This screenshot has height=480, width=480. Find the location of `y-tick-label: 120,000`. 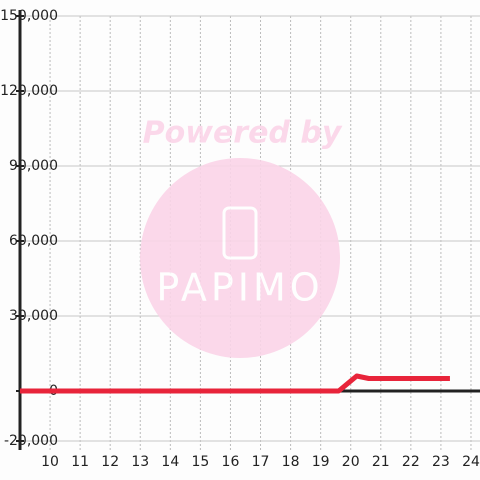

y-tick-label: 120,000 is located at coordinates (29, 91).